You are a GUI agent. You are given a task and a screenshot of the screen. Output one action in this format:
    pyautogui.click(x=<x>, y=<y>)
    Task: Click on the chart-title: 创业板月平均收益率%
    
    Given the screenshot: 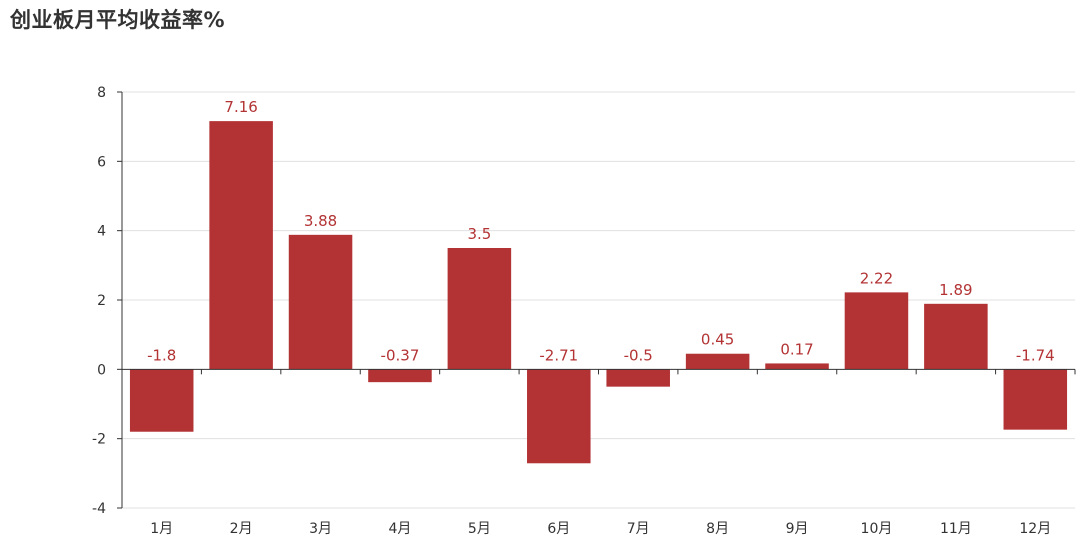 What is the action you would take?
    pyautogui.click(x=118, y=20)
    